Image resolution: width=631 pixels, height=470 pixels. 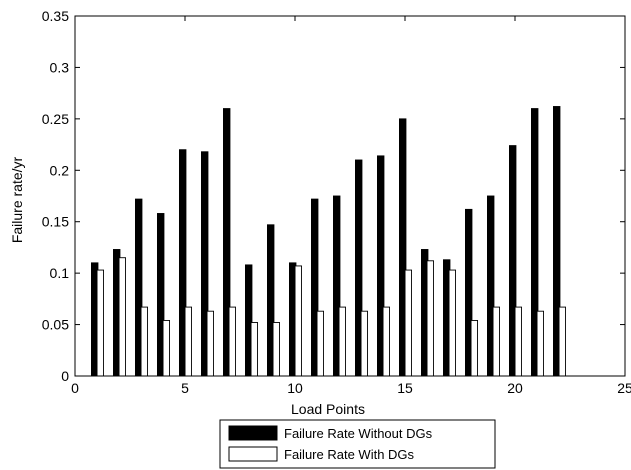 I want to click on y-tick-label: 0.35, so click(x=55, y=16).